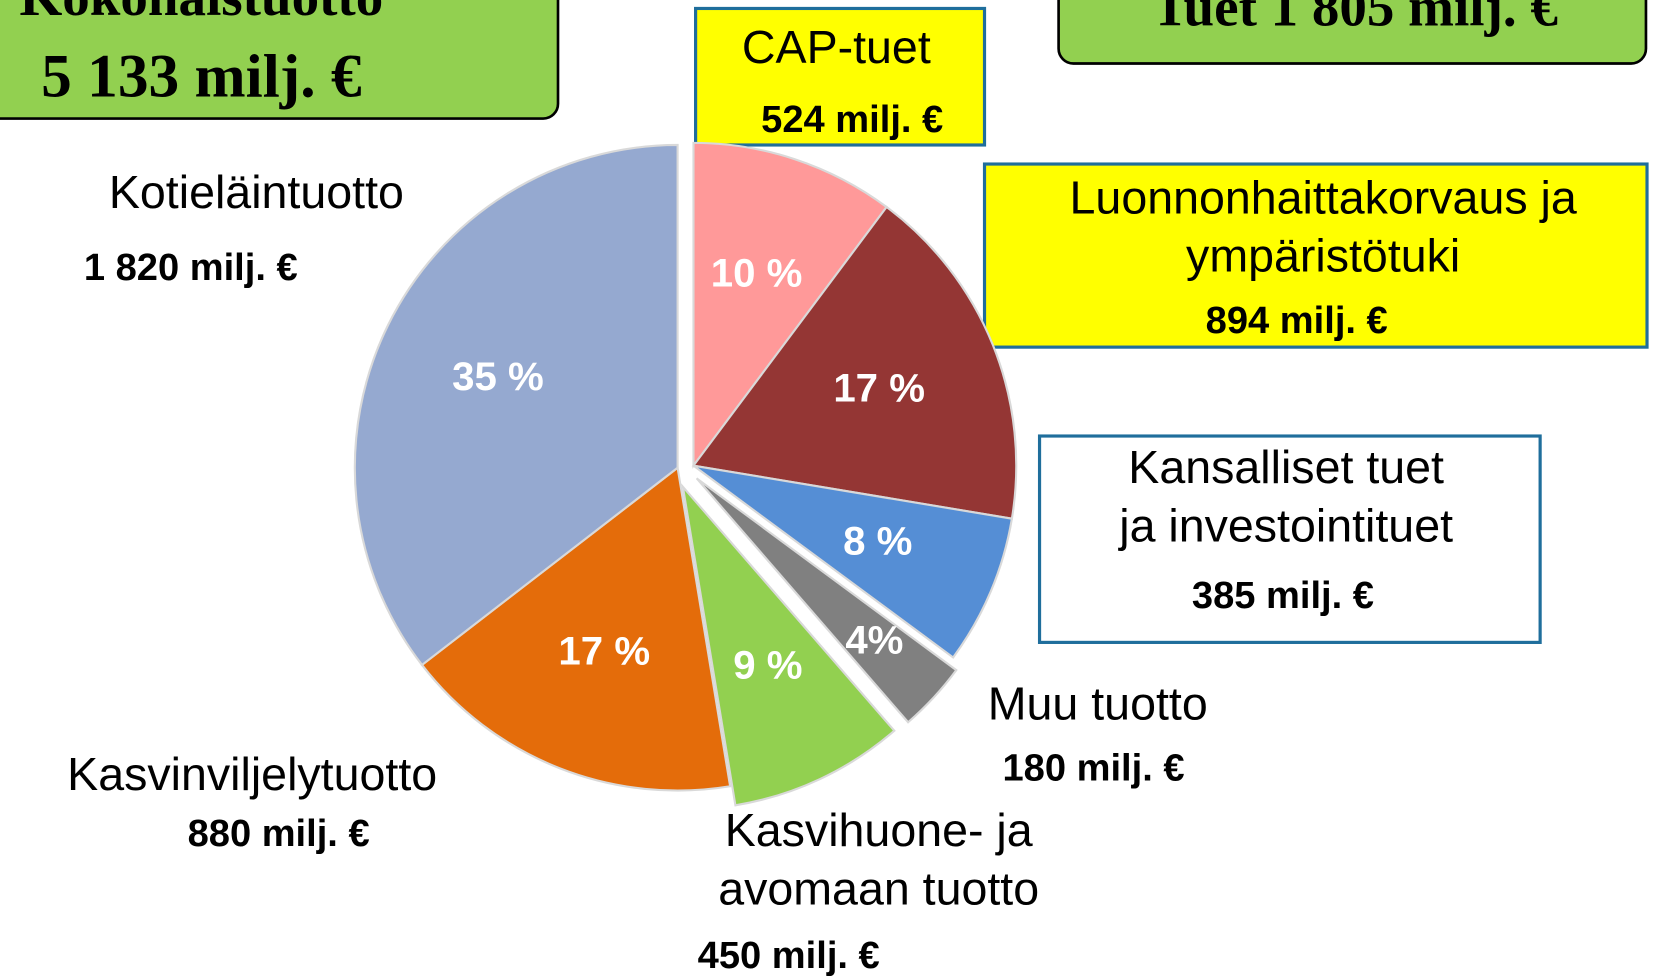 The height and width of the screenshot is (980, 1660). What do you see at coordinates (498, 376) in the screenshot?
I see `share-label: 35 %` at bounding box center [498, 376].